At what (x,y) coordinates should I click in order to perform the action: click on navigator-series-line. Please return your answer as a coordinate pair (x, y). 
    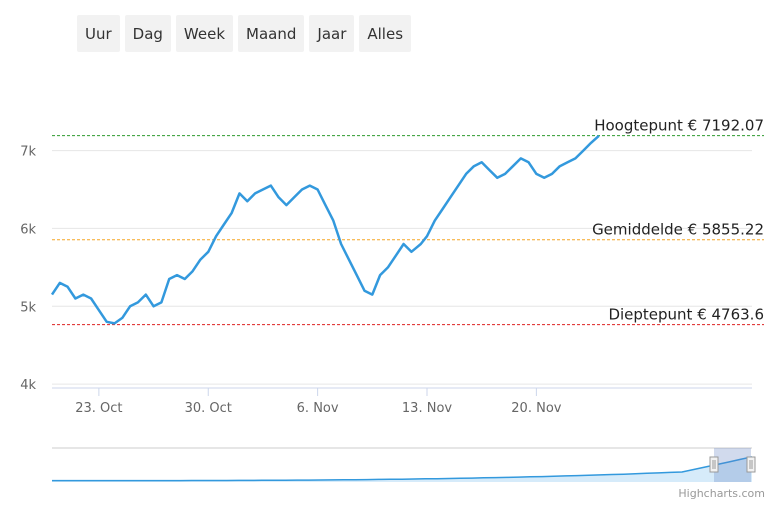
    Looking at the image, I should click on (402, 469).